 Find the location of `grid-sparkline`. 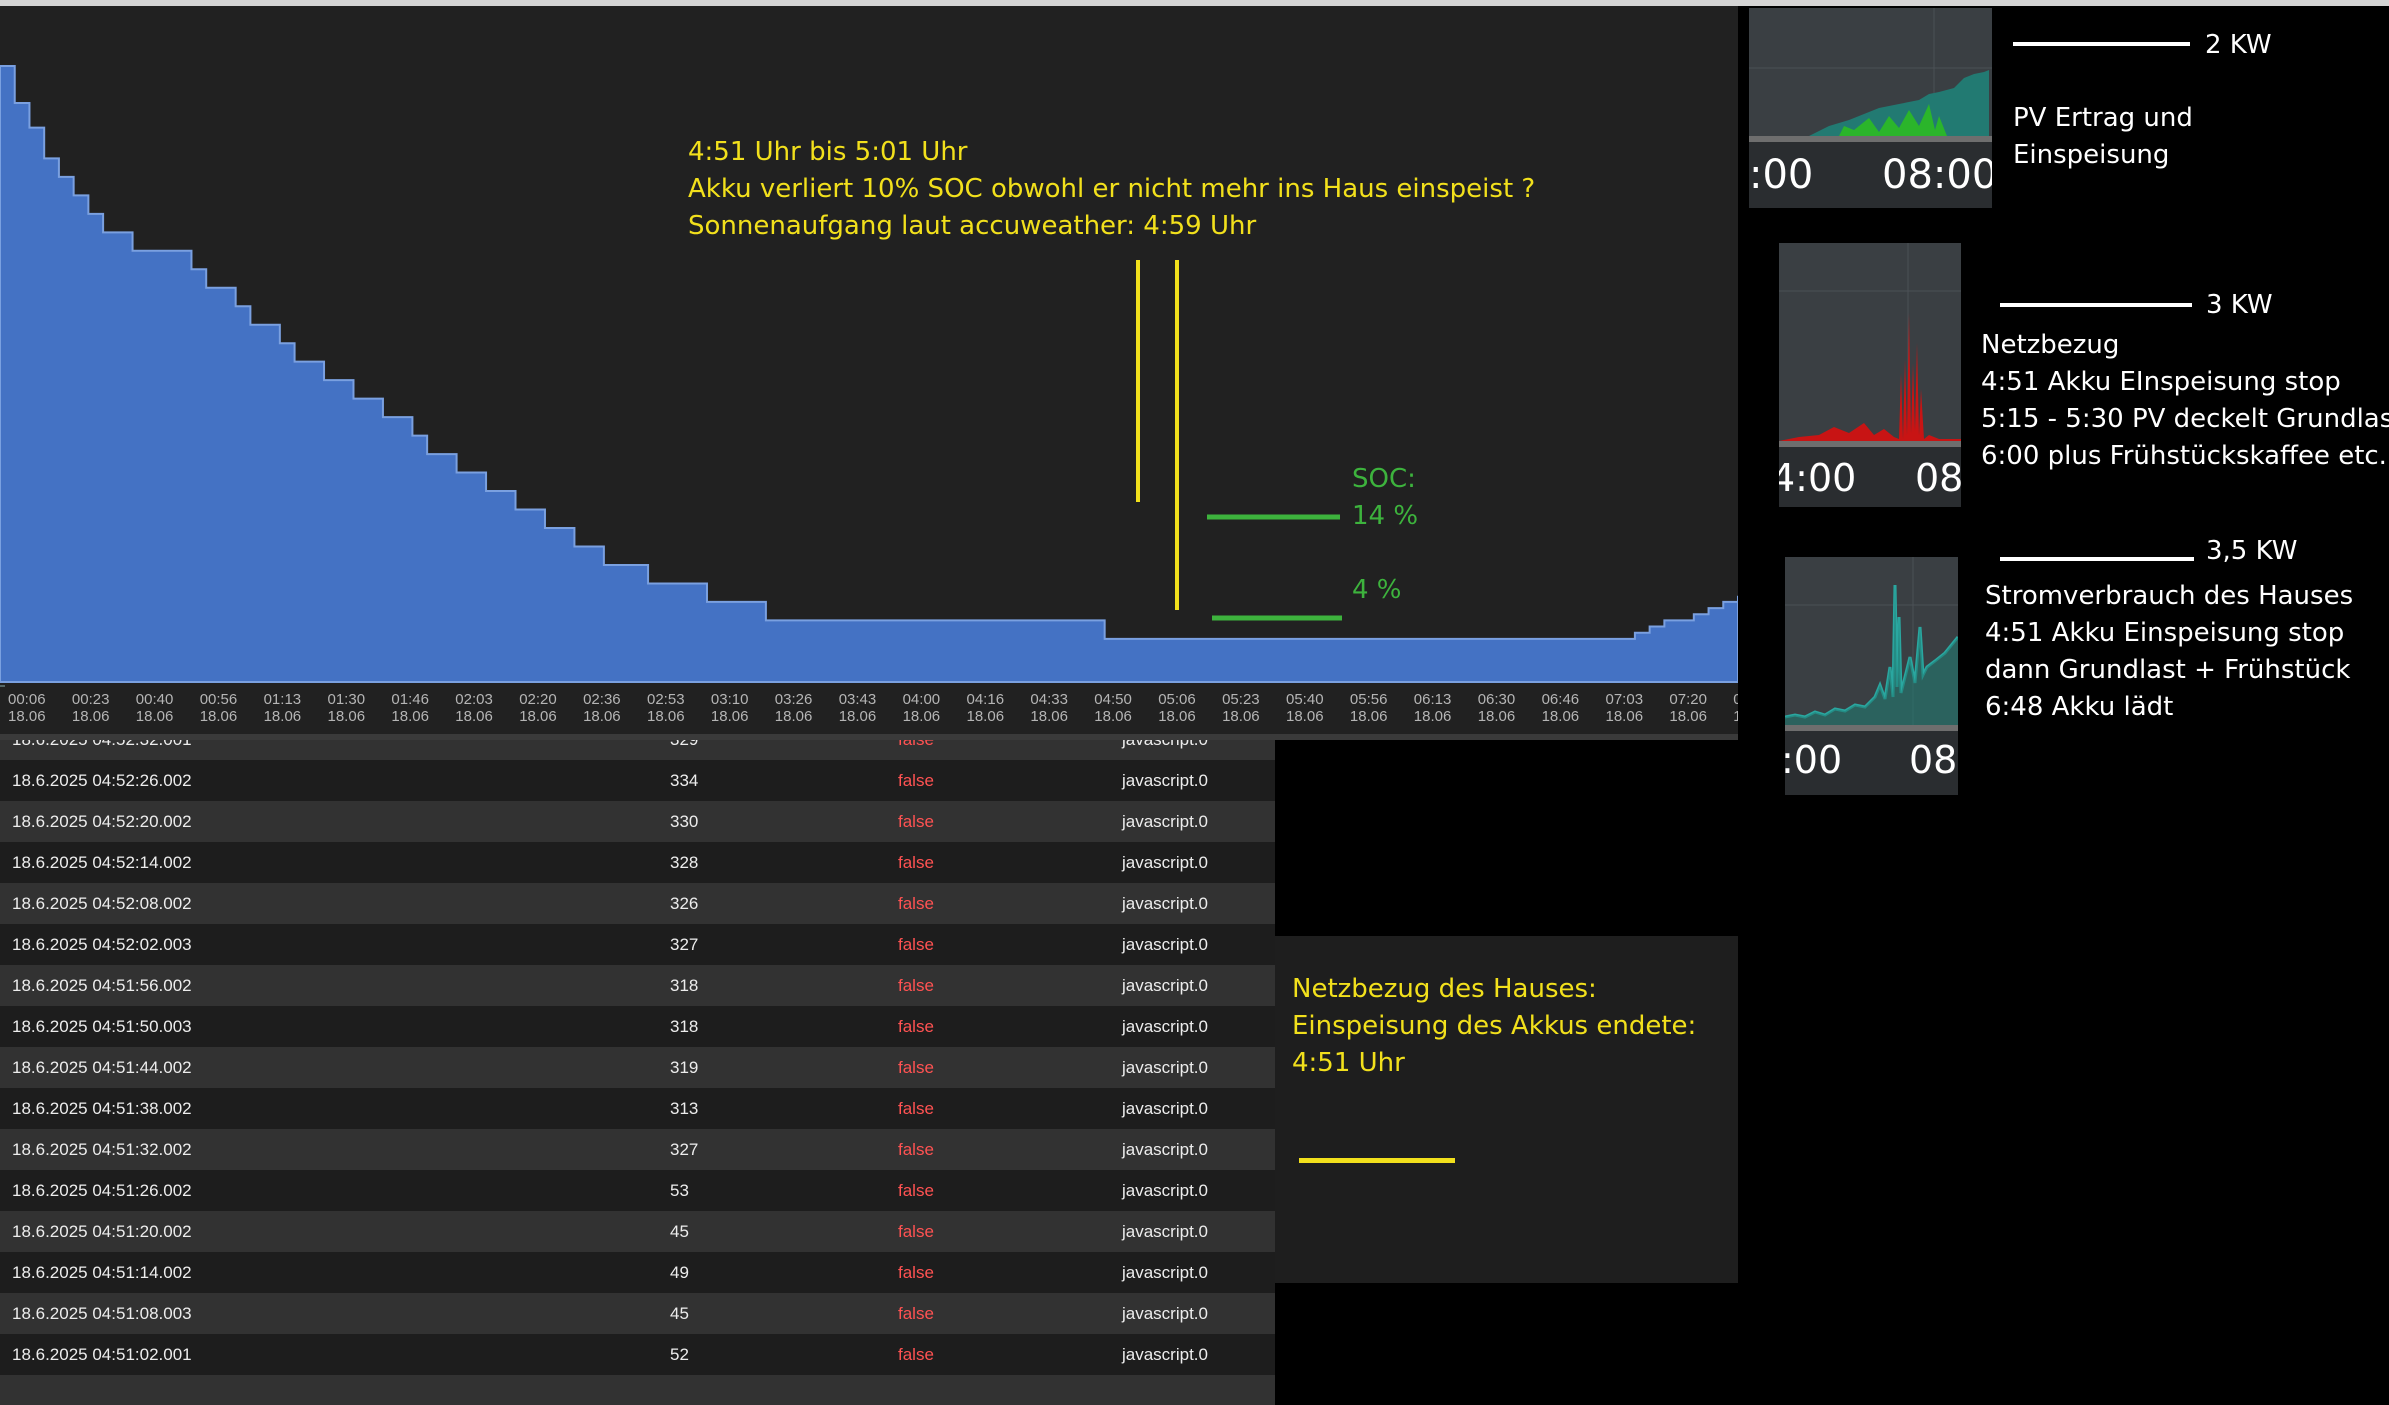

grid-sparkline is located at coordinates (1870, 375).